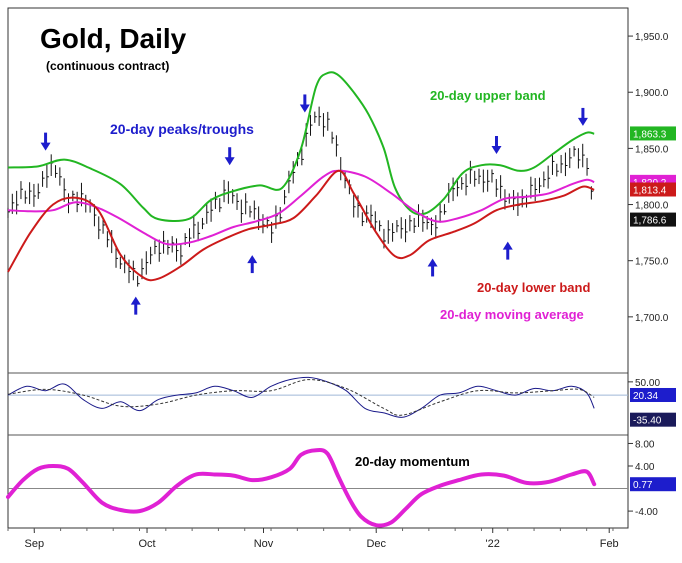  I want to click on momentum-panel-title: 20-day momentum, so click(412, 461).